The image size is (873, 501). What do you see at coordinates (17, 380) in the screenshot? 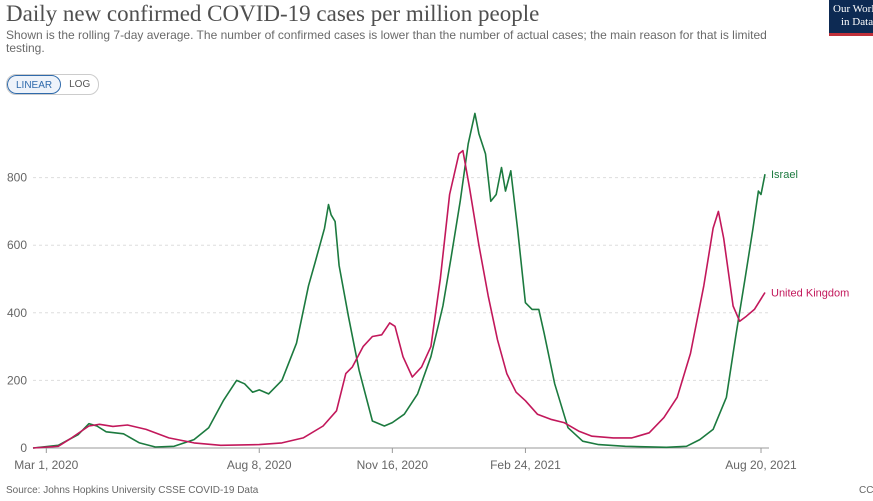
I see `y-tick-label: 200` at bounding box center [17, 380].